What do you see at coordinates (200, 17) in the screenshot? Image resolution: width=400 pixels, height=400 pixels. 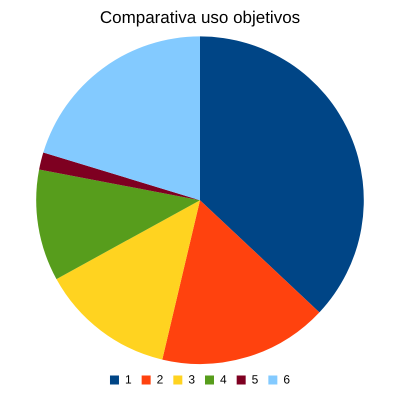 I see `chart-title: Comparativa uso objetivos` at bounding box center [200, 17].